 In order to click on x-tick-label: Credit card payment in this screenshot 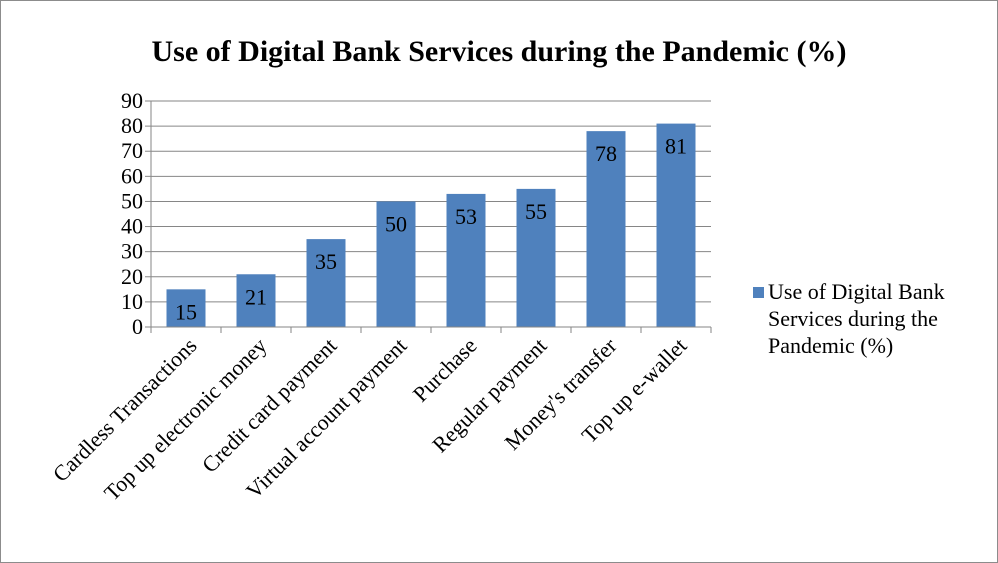, I will do `click(269, 405)`.